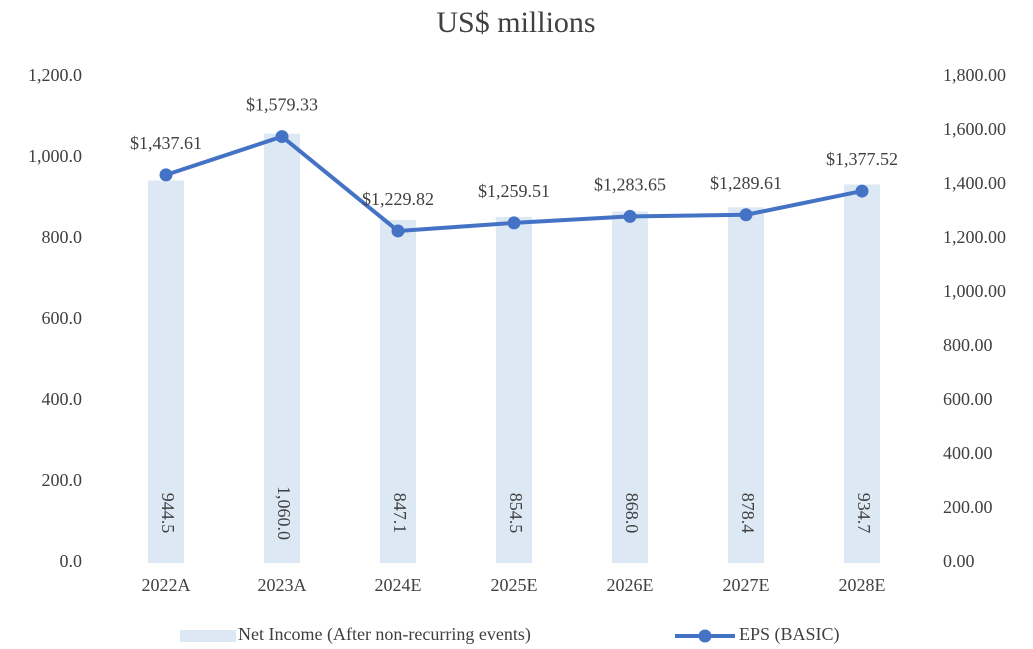  Describe the element at coordinates (516, 513) in the screenshot. I see `bar-value-label: 854.5` at that location.